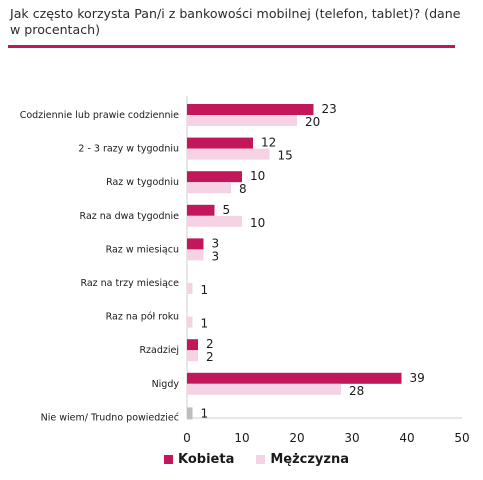 Image resolution: width=483 pixels, height=480 pixels. Describe the element at coordinates (461, 438) in the screenshot. I see `x-tick-label-50: 50` at that location.